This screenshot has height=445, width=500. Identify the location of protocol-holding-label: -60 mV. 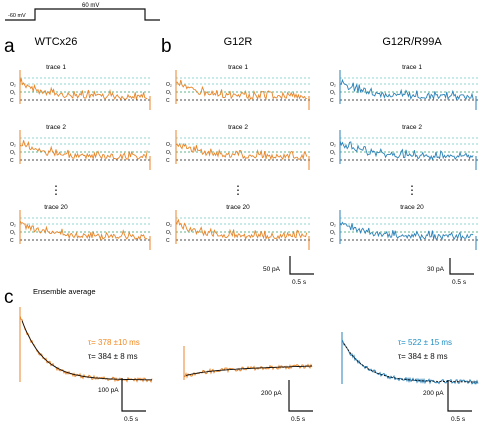
(17, 16).